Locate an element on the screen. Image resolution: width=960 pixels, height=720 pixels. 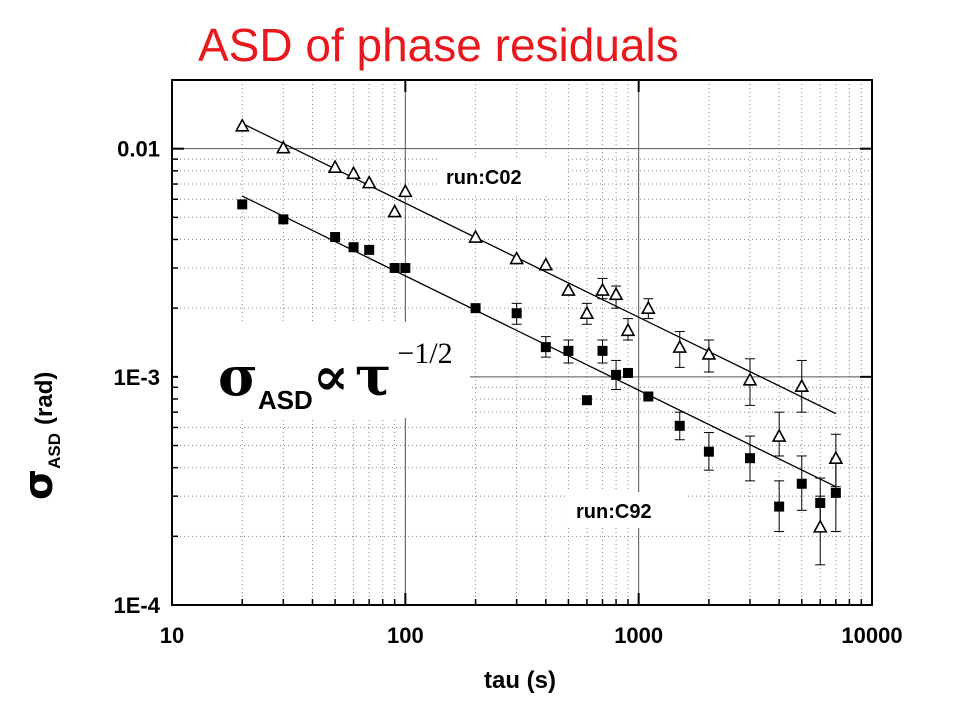
x-tick-label: 1000 is located at coordinates (638, 635).